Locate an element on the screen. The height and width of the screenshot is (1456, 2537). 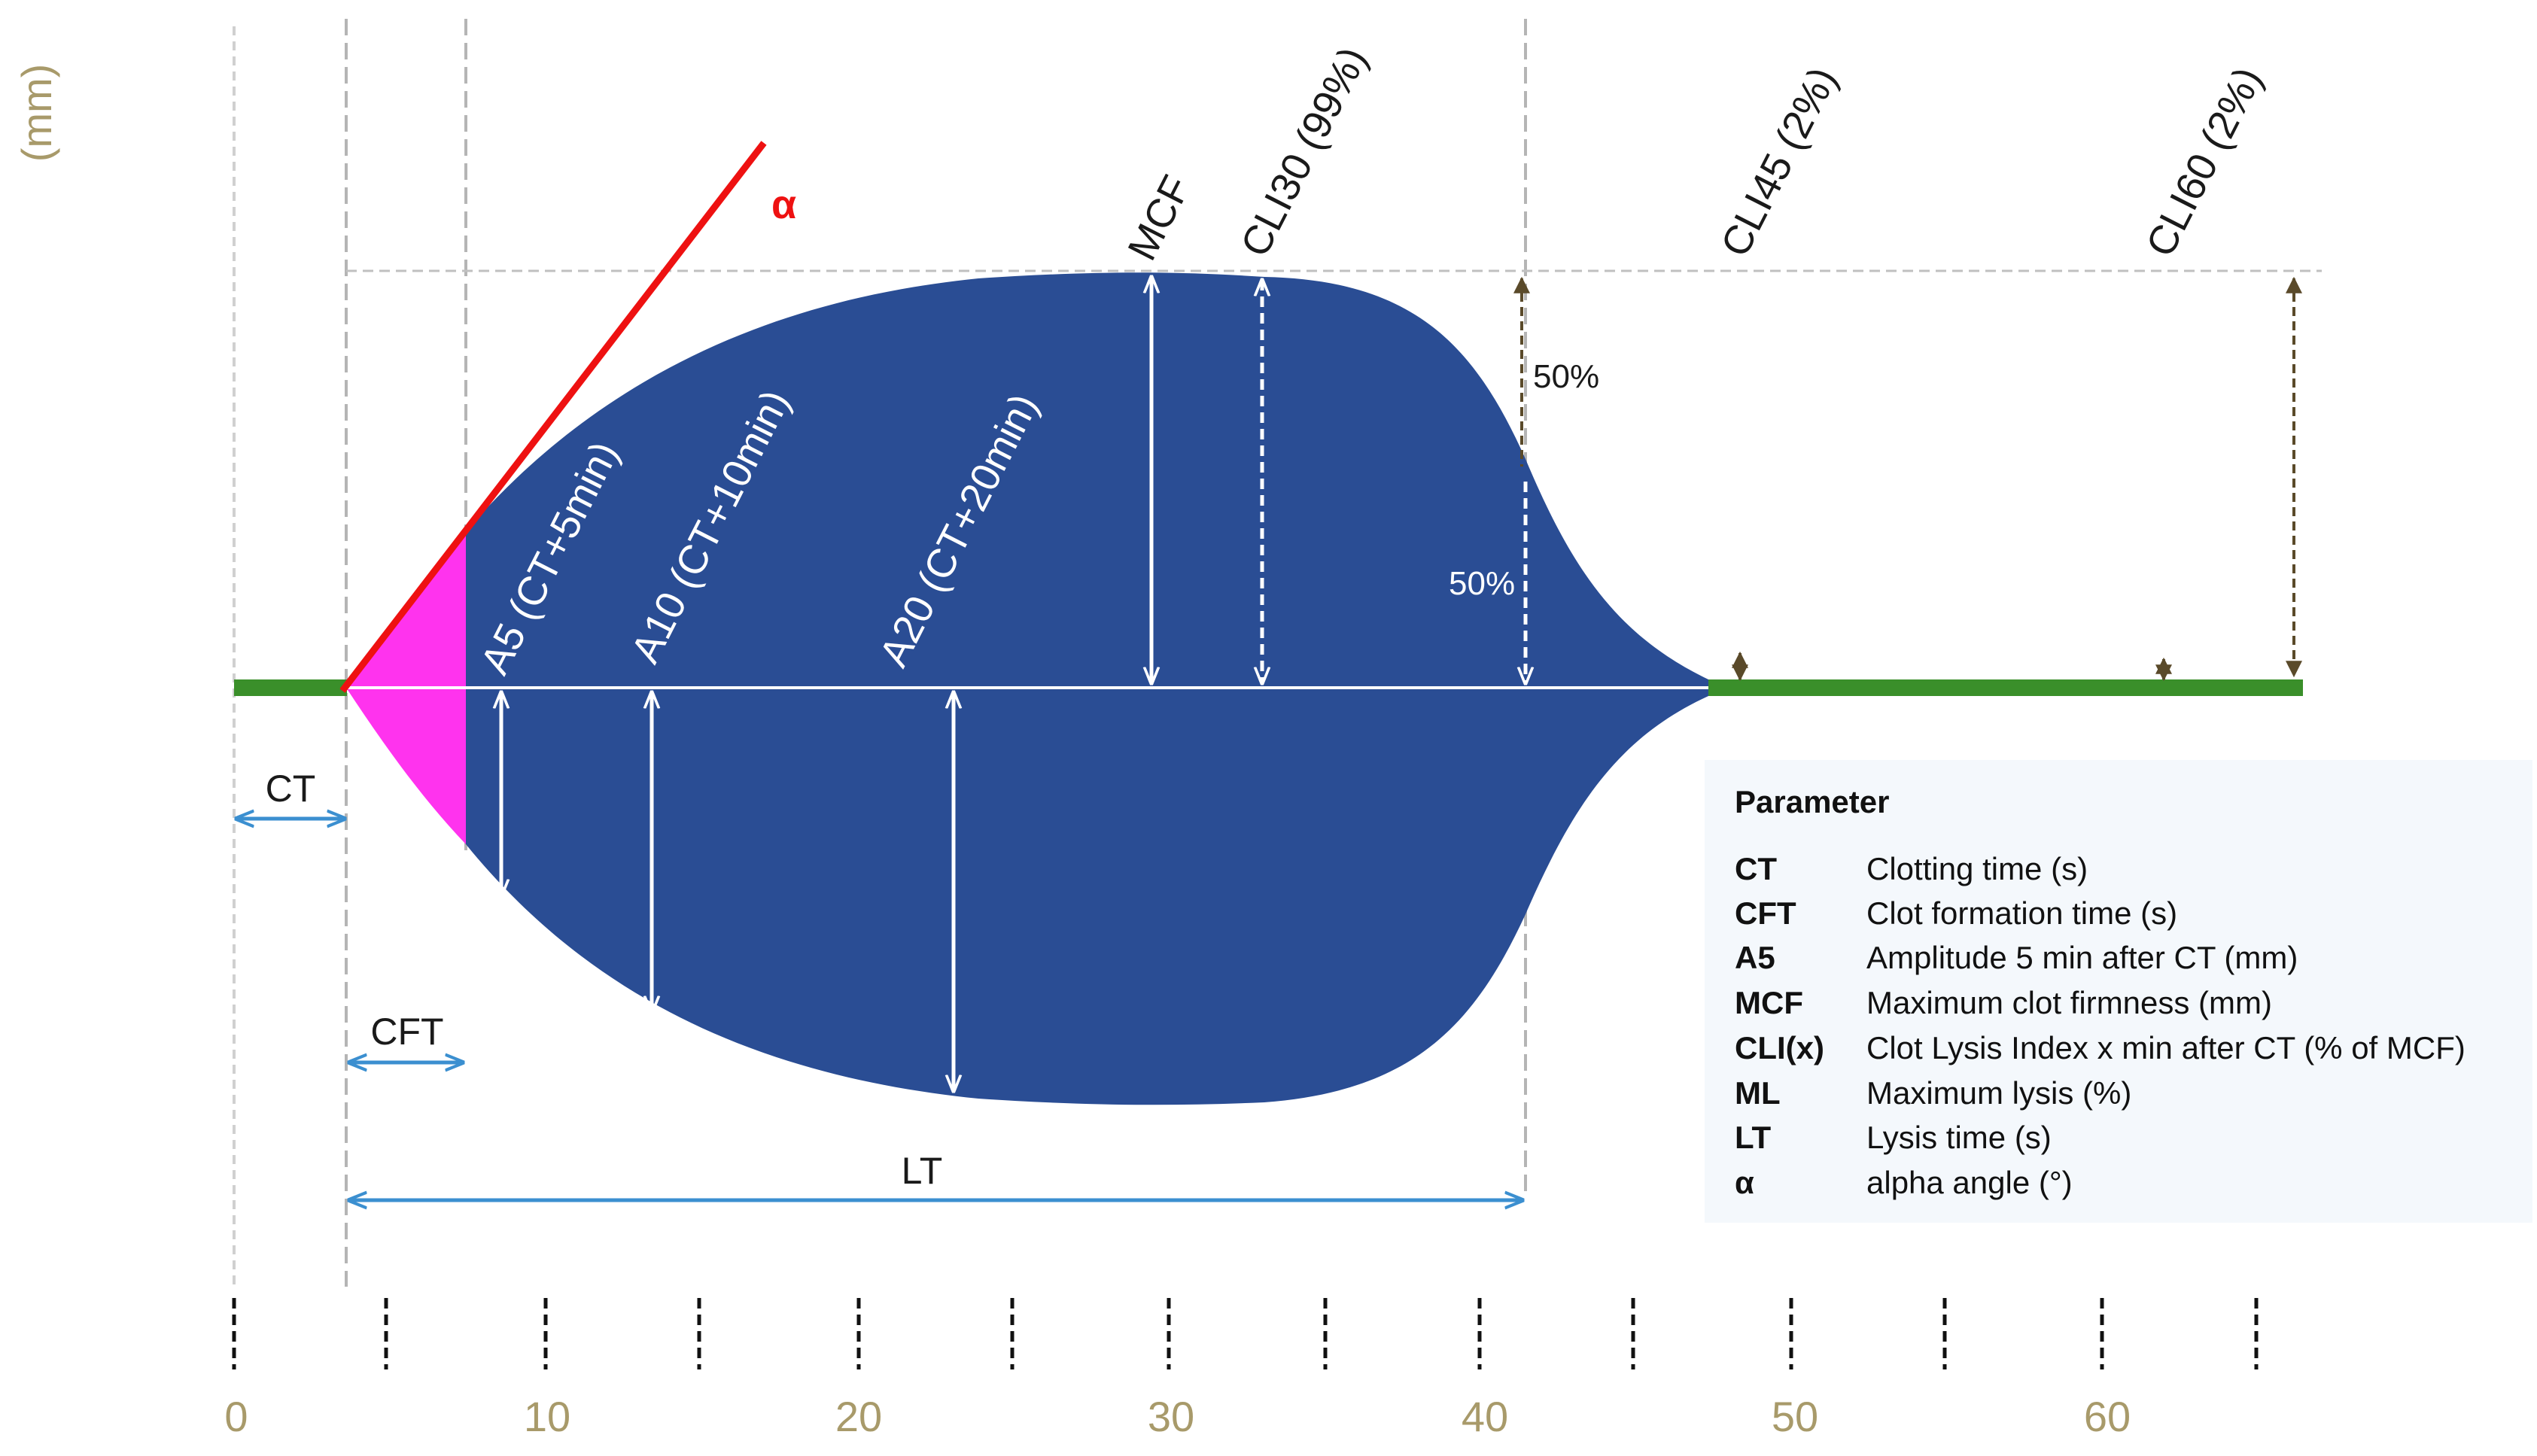
baseline is located at coordinates (1268, 687).